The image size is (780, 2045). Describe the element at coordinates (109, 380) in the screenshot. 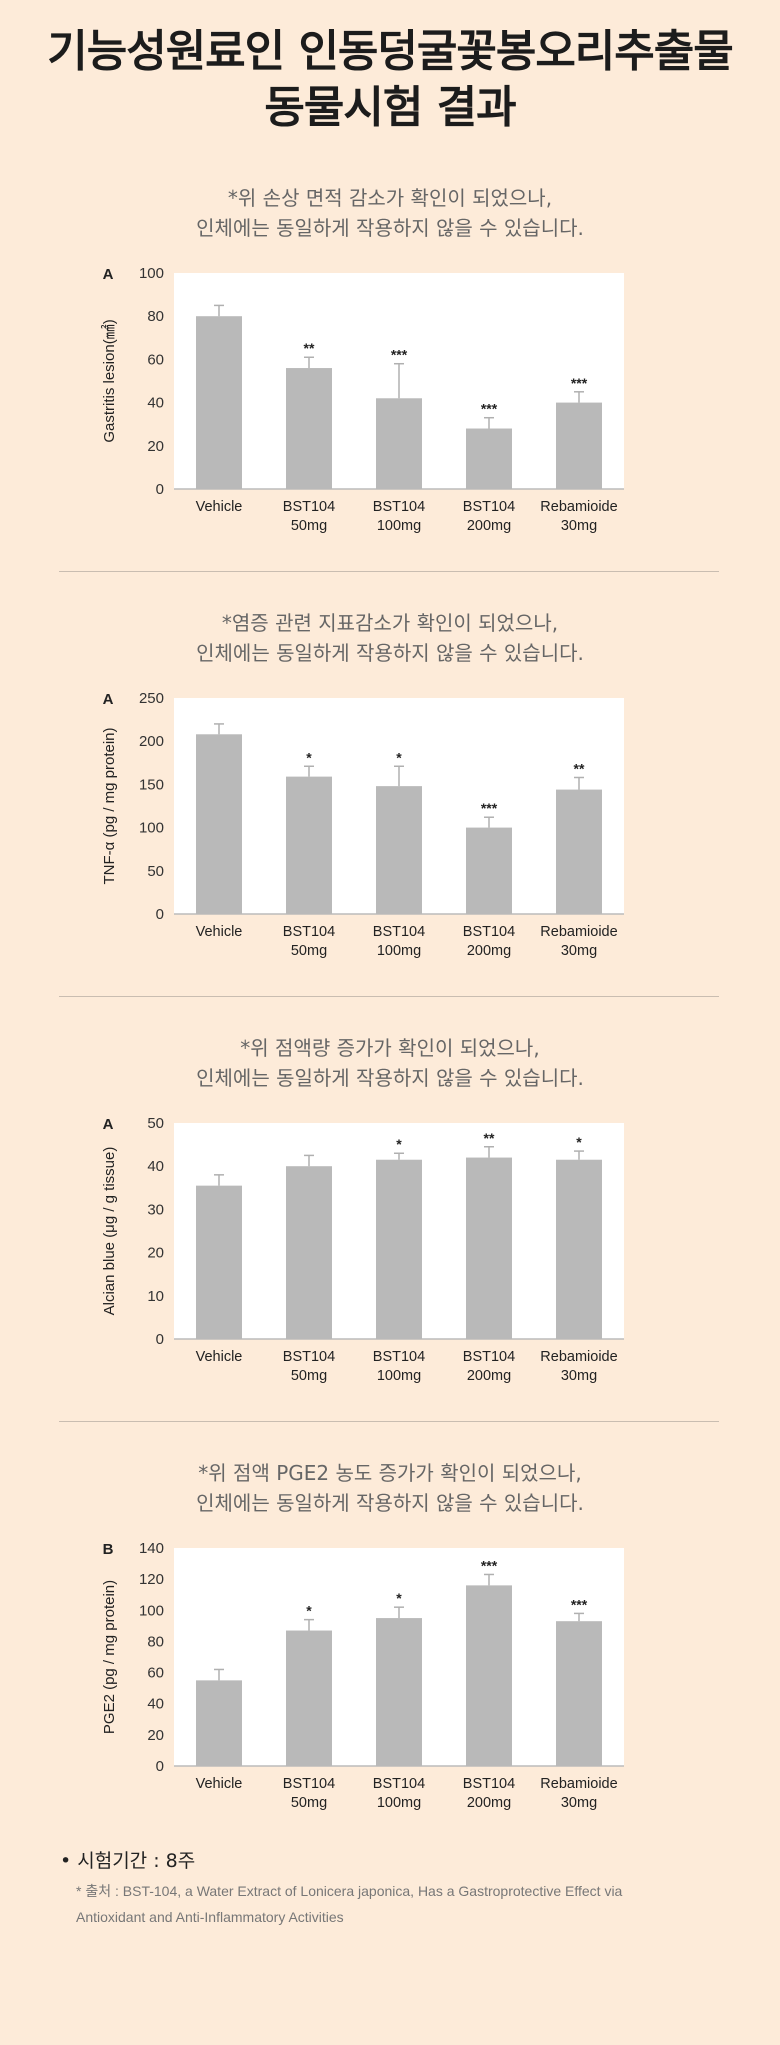

I see `y-axis-label: Gastritis lesion(㎟)` at that location.